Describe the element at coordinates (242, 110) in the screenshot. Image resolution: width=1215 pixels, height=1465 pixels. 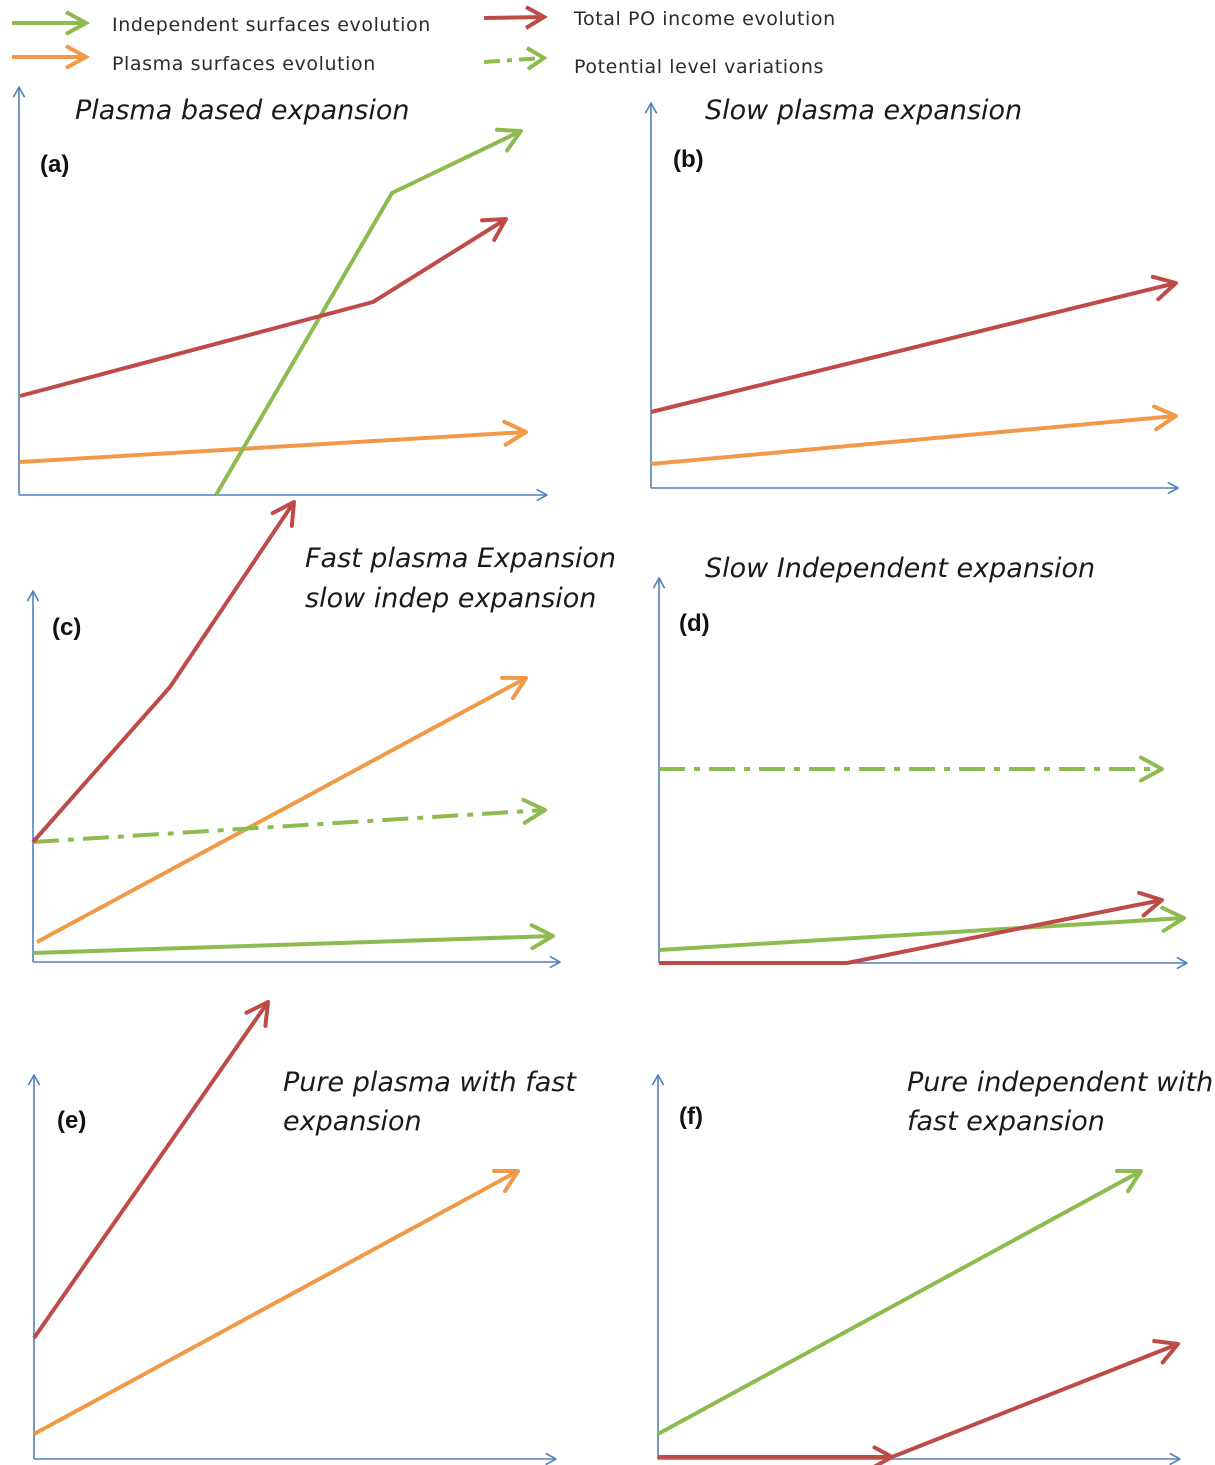
I see `panel-a-title: Plasma based expansion` at that location.